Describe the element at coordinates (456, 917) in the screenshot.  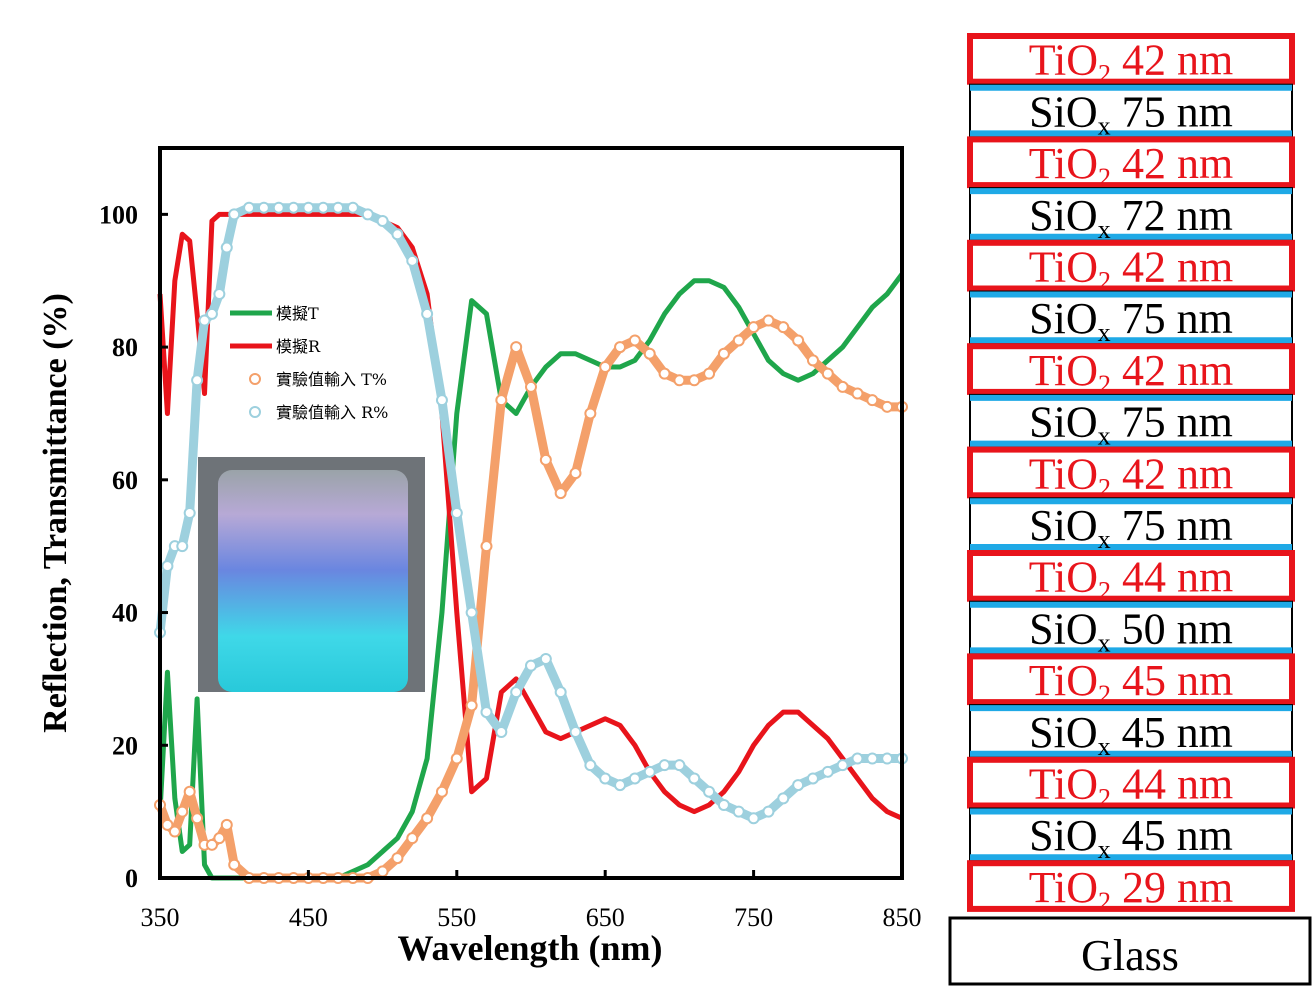
I see `x-tick-label: 550` at that location.